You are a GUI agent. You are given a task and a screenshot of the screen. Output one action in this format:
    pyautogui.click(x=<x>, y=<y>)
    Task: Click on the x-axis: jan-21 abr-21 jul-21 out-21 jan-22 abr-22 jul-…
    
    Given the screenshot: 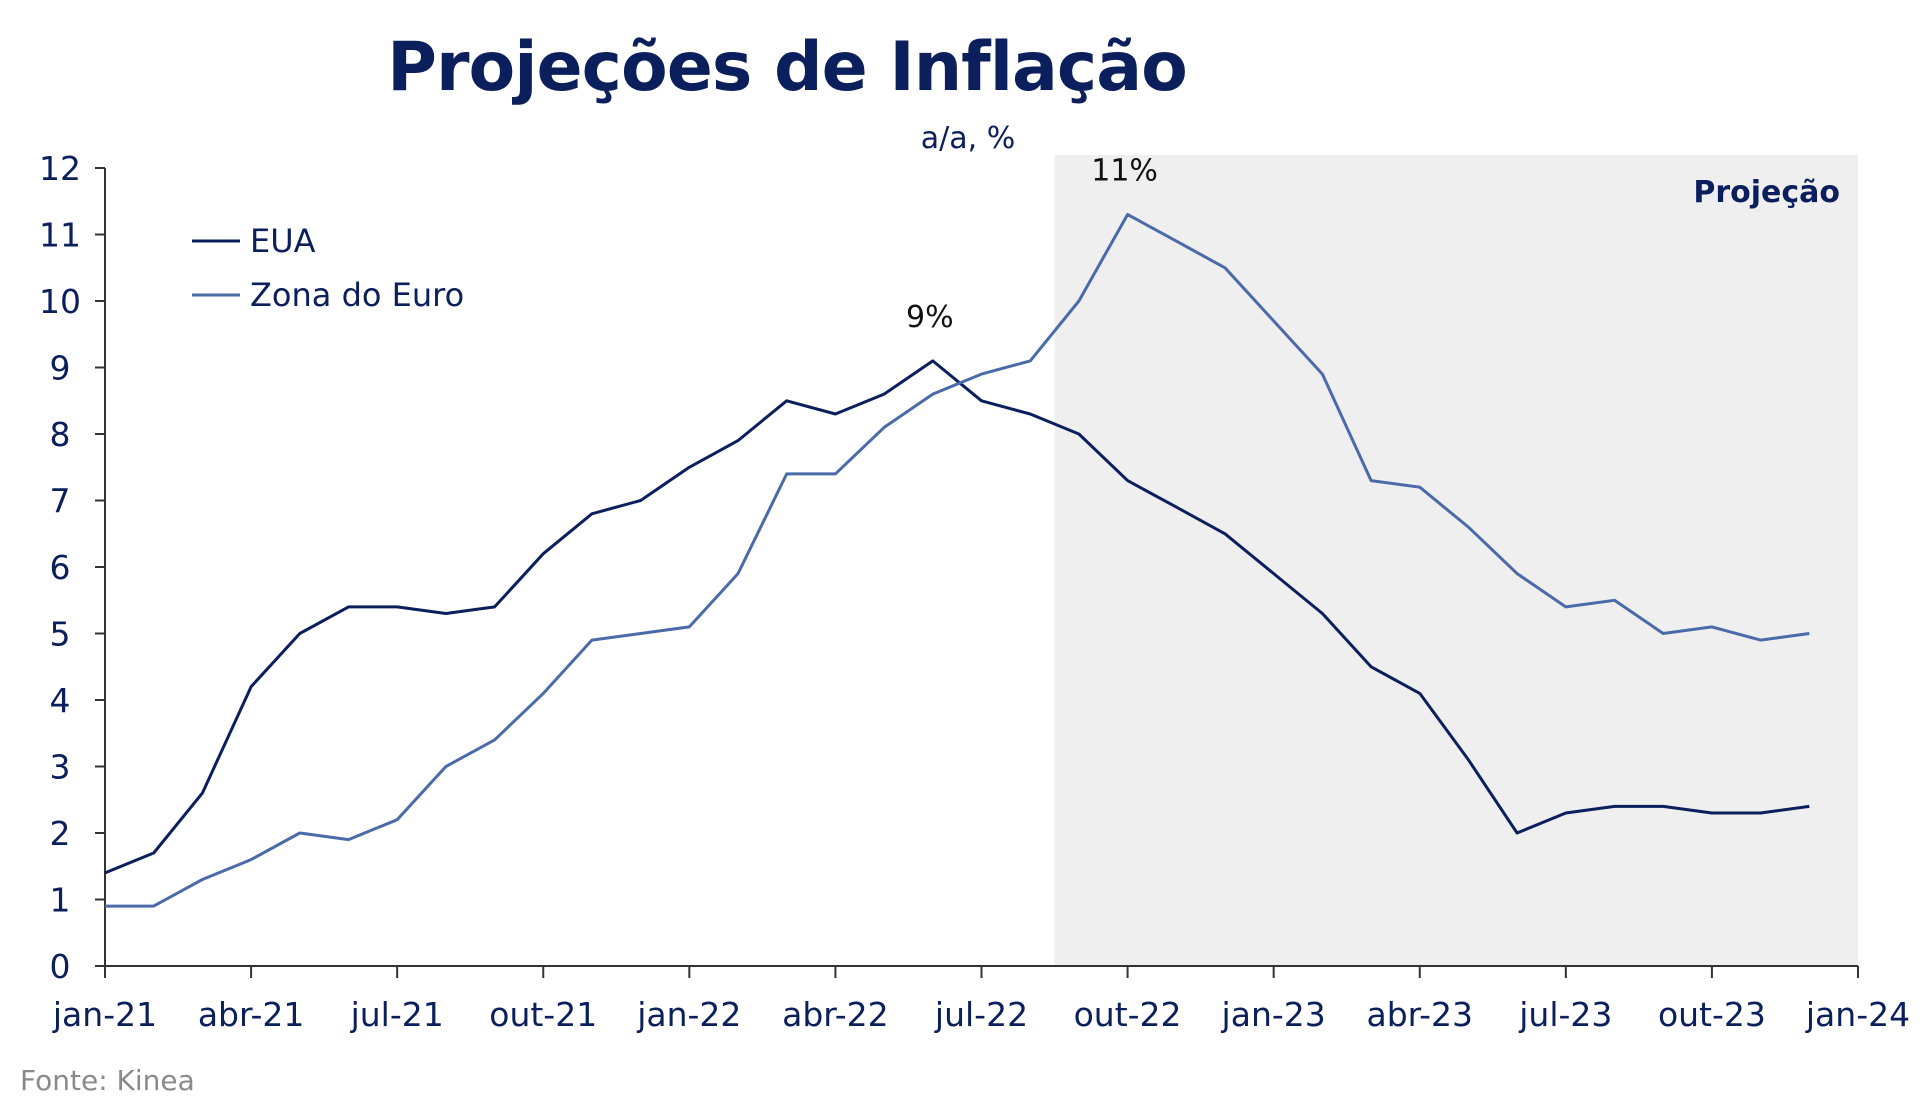 What is the action you would take?
    pyautogui.click(x=981, y=999)
    